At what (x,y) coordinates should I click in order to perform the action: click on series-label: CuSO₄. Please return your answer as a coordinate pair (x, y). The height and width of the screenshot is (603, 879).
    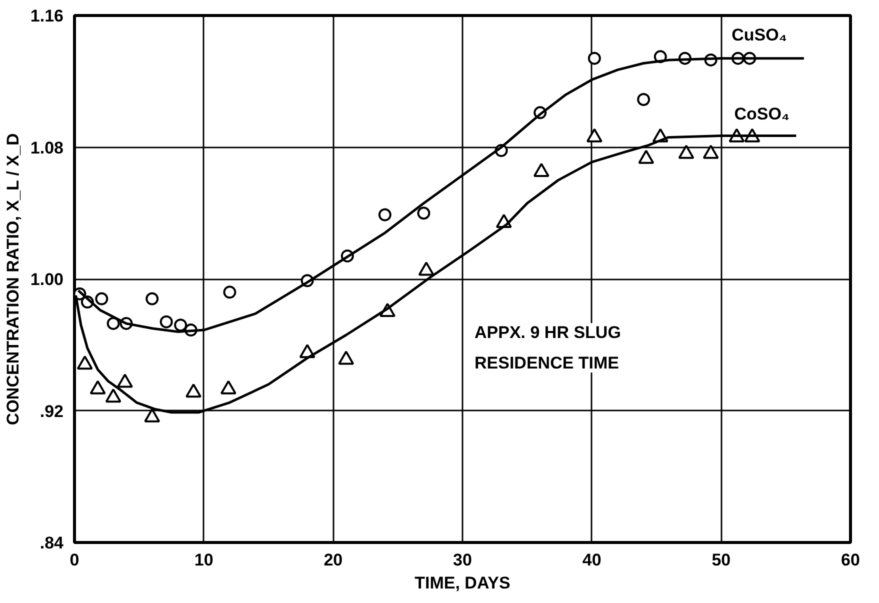
    Looking at the image, I should click on (759, 34).